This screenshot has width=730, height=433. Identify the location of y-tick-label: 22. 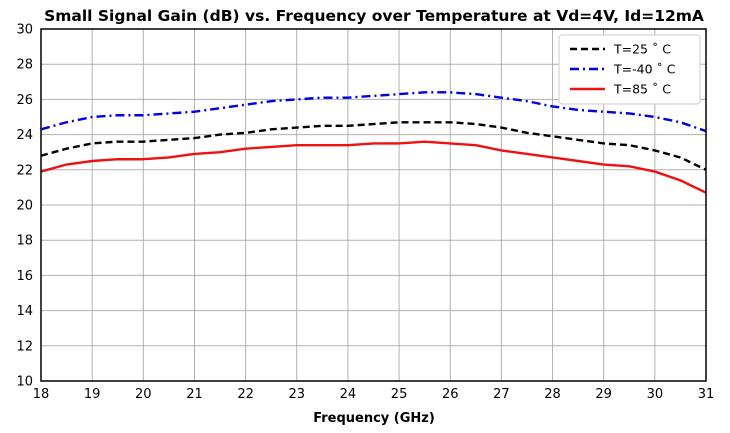
(24, 170).